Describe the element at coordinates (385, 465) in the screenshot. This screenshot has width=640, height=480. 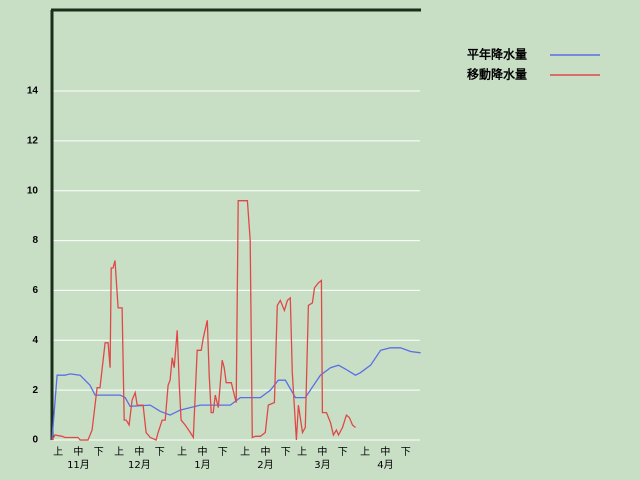
I see `month-label: 4月` at that location.